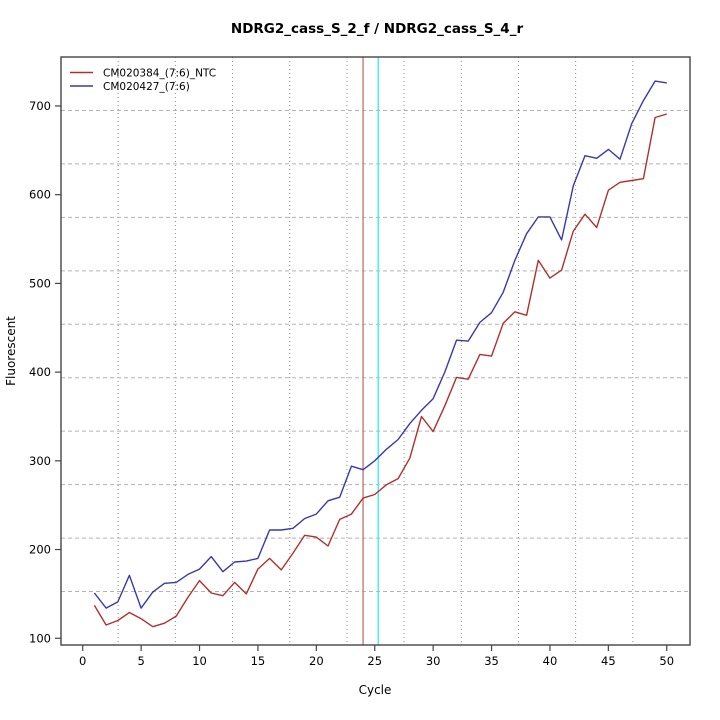  I want to click on y-tick-label: 400, so click(40, 372).